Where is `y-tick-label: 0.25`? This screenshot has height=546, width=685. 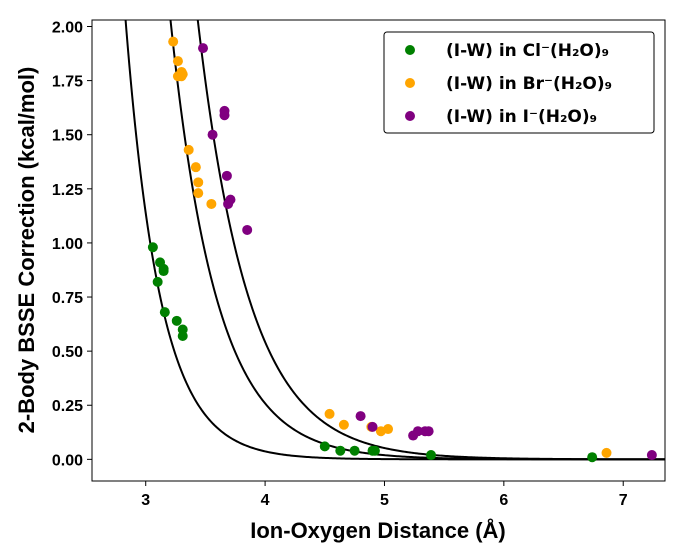
y-tick-label: 0.25 is located at coordinates (67, 406).